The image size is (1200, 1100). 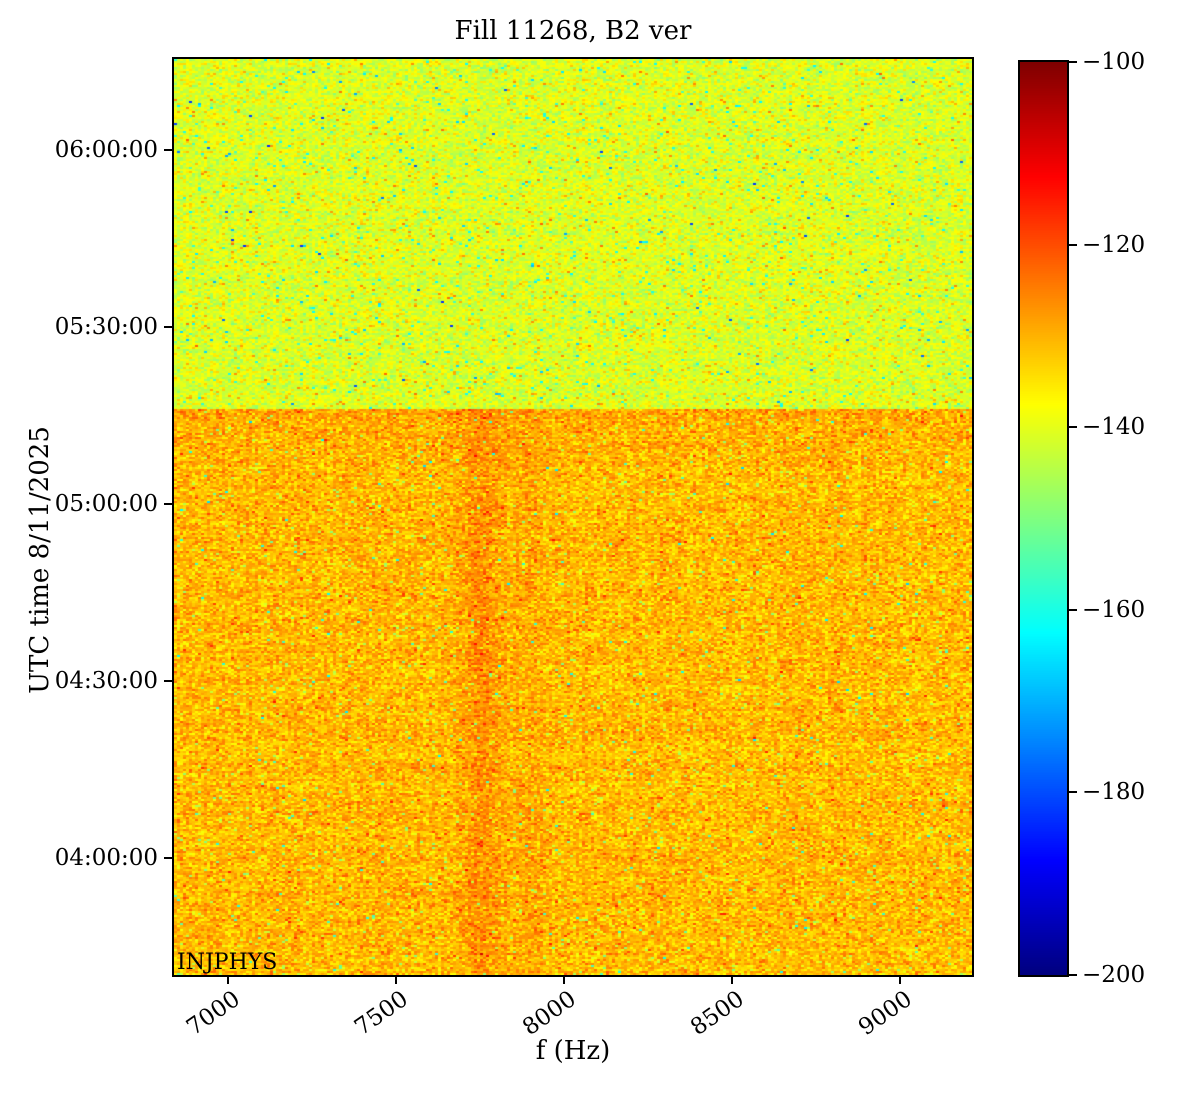 I want to click on beam-mode-annotation: INJPHYS, so click(x=227, y=962).